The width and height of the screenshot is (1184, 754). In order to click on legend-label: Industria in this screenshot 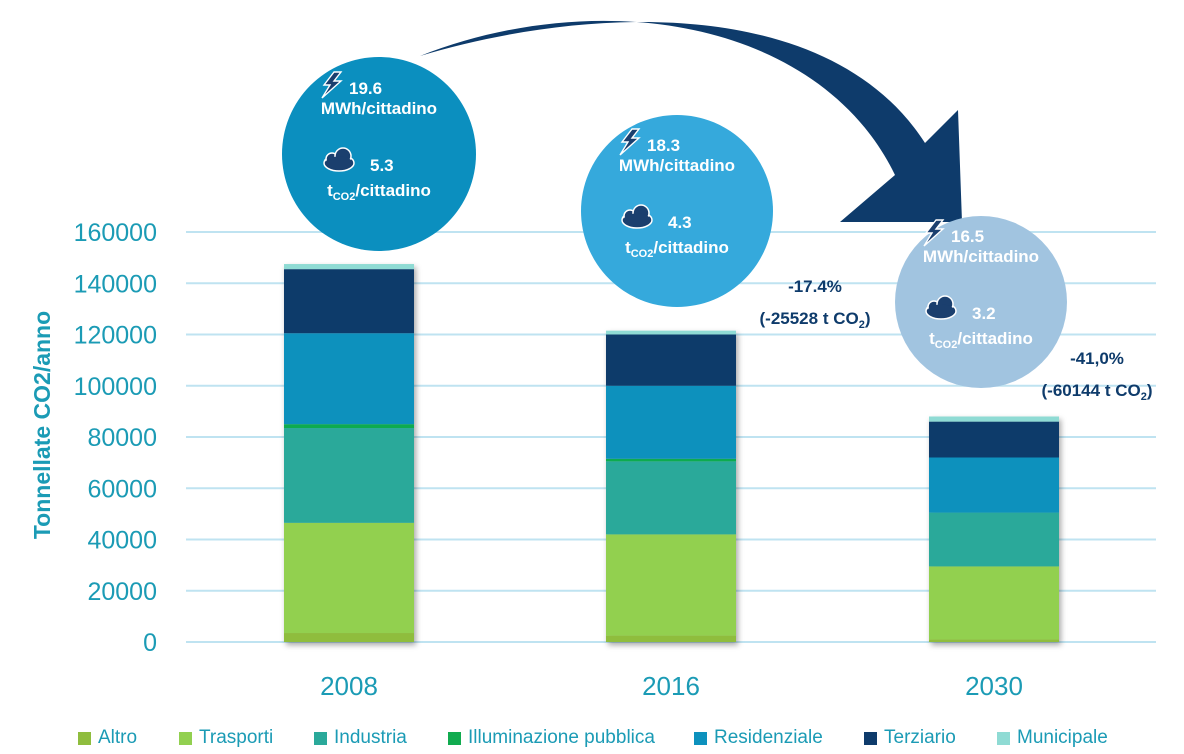, I will do `click(370, 737)`.